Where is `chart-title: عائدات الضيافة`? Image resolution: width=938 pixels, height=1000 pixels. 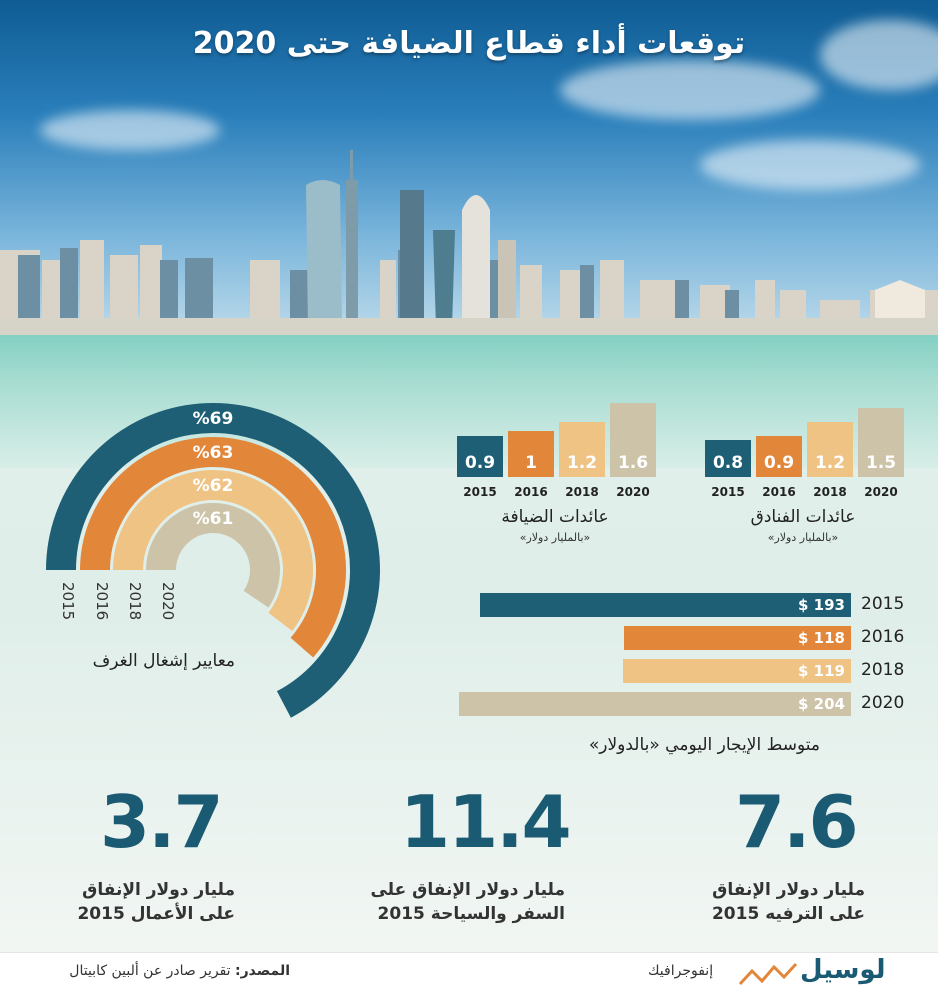 chart-title: عائدات الضيافة is located at coordinates (555, 517).